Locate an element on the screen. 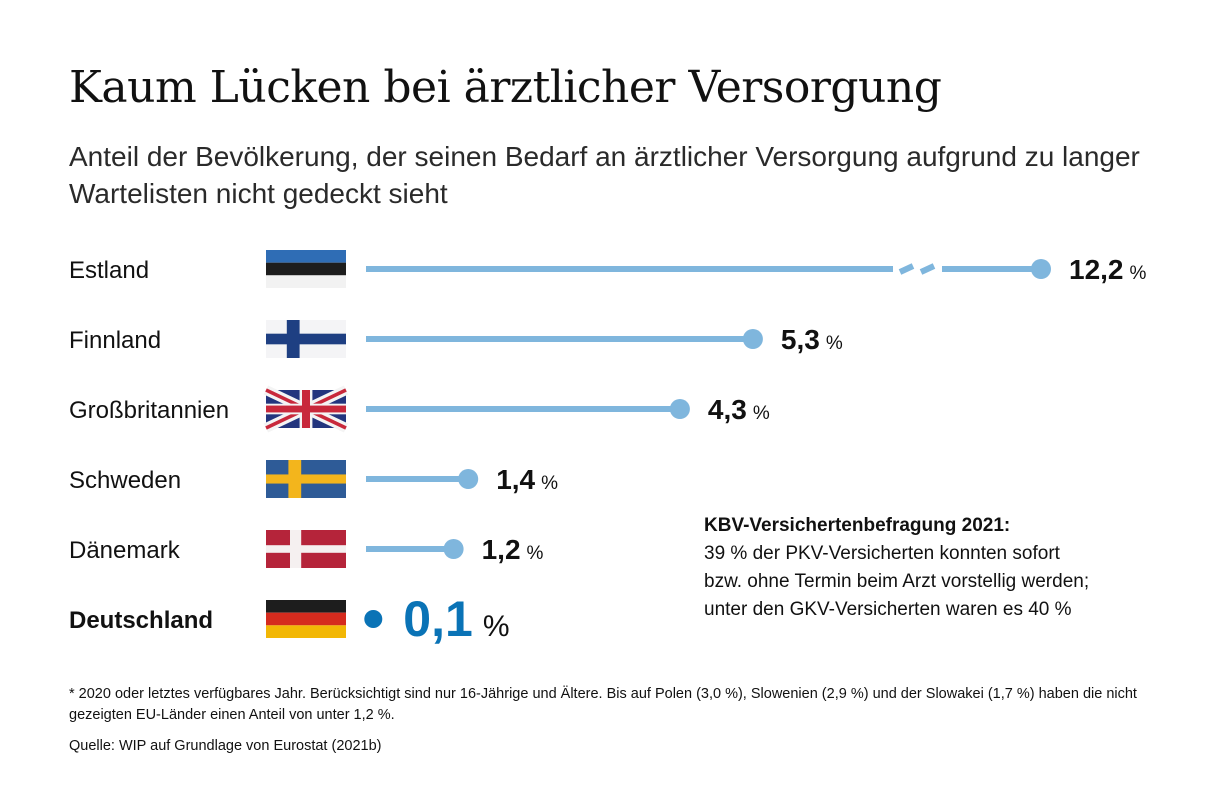  flag-denmark-icon is located at coordinates (306, 549).